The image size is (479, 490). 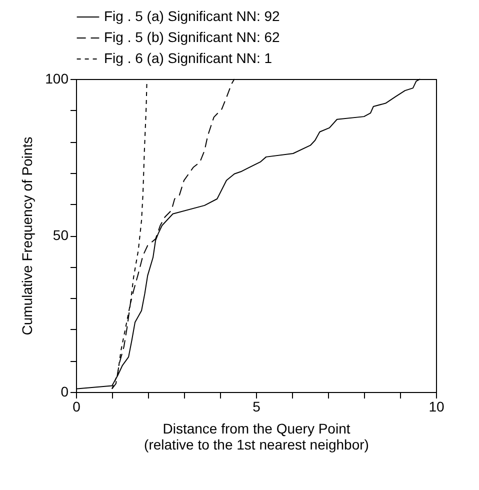 What do you see at coordinates (436, 406) in the screenshot?
I see `x-tick-label: 10` at bounding box center [436, 406].